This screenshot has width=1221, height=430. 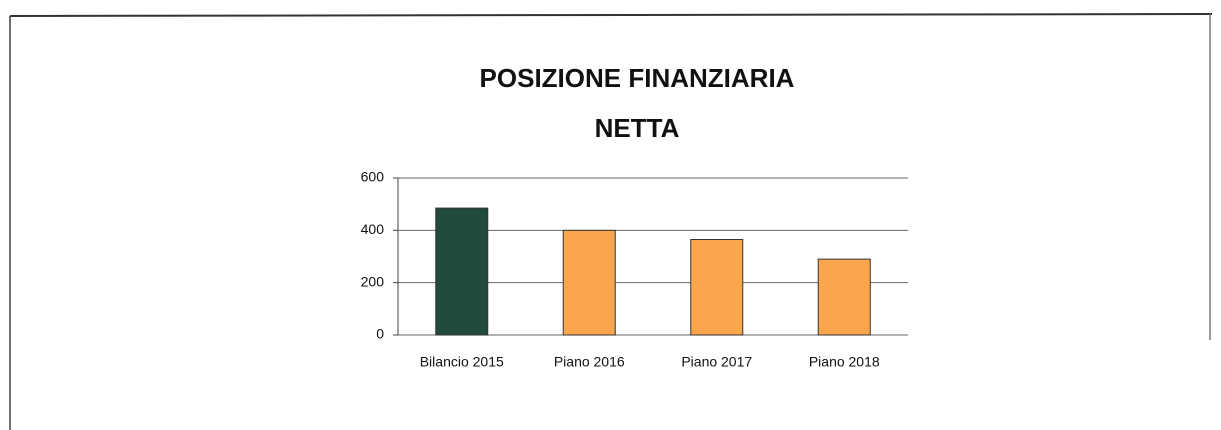 I want to click on x-tick-label: Piano 2016, so click(x=589, y=362).